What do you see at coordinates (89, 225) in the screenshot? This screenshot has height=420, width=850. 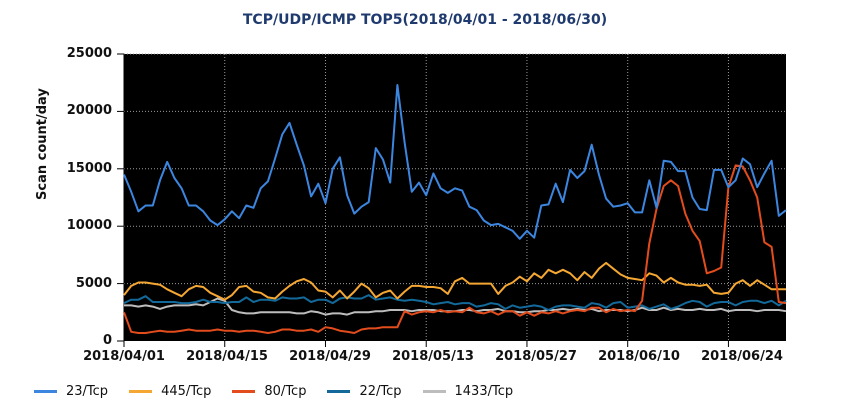 I see `y-tick-10000: 10000` at bounding box center [89, 225].